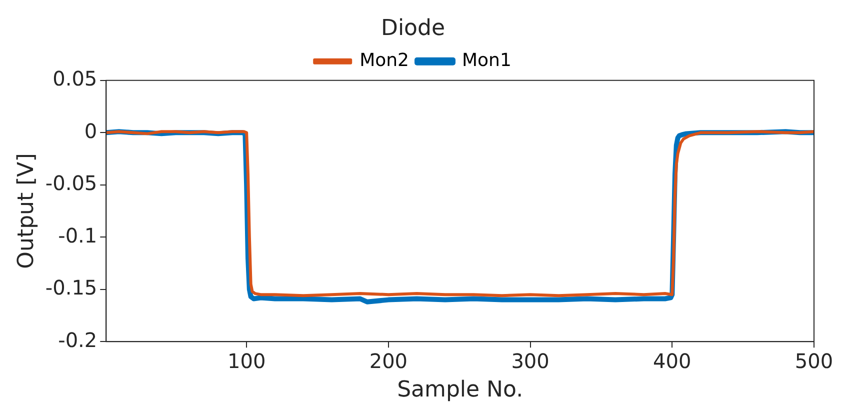 The height and width of the screenshot is (412, 852). I want to click on y-tick-label: -0.1, so click(78, 235).